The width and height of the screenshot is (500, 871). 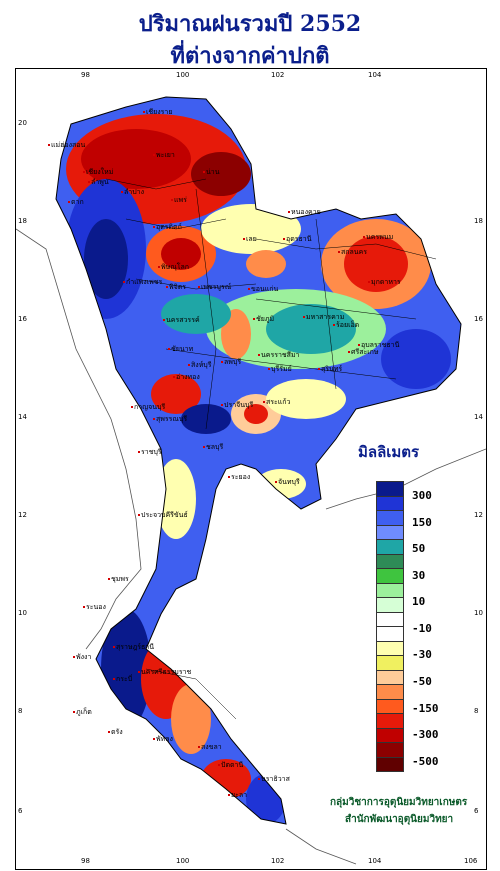 What do you see at coordinates (354, 252) in the screenshot?
I see `province-label: สกลนคร` at bounding box center [354, 252].